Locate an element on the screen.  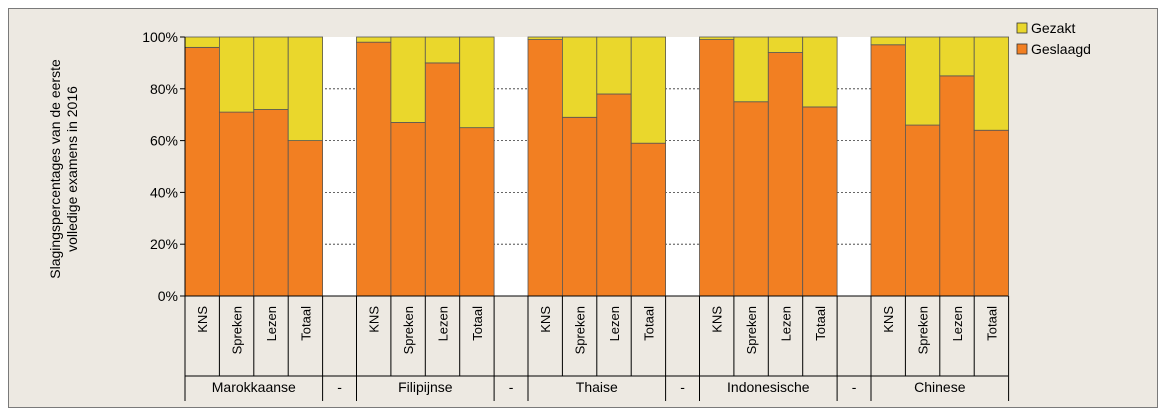
y-tick-label: 40% is located at coordinates (164, 192).